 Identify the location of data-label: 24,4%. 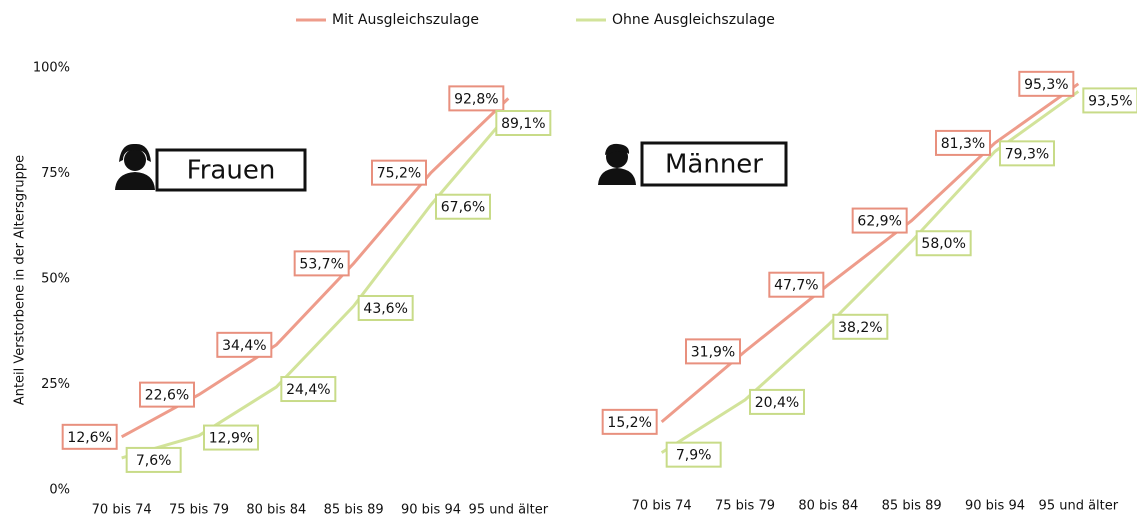
(308, 390).